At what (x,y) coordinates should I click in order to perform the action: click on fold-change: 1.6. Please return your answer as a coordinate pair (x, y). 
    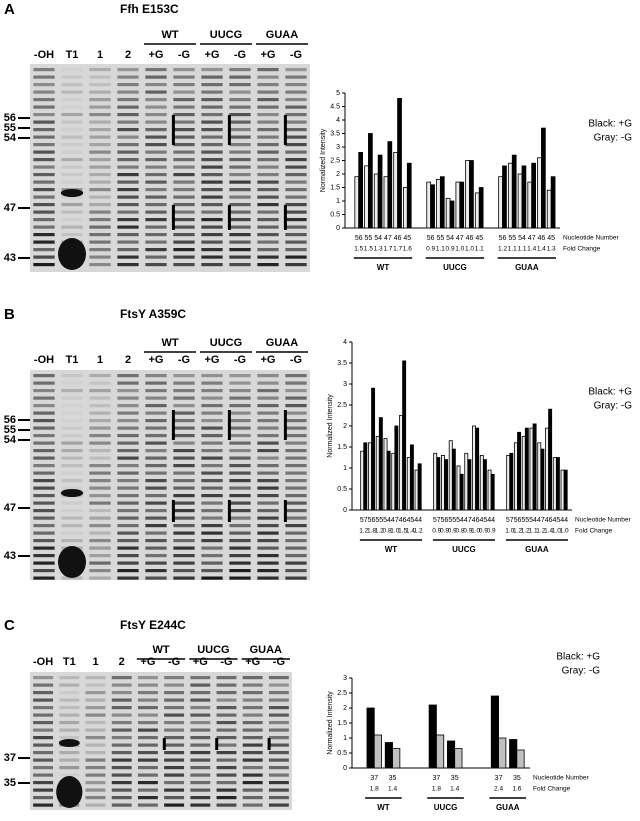
    Looking at the image, I should click on (407, 249).